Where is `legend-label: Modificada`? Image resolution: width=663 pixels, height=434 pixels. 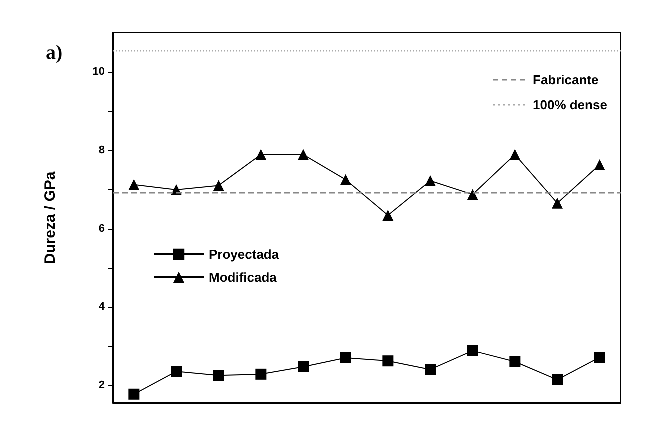 legend-label: Modificada is located at coordinates (243, 277).